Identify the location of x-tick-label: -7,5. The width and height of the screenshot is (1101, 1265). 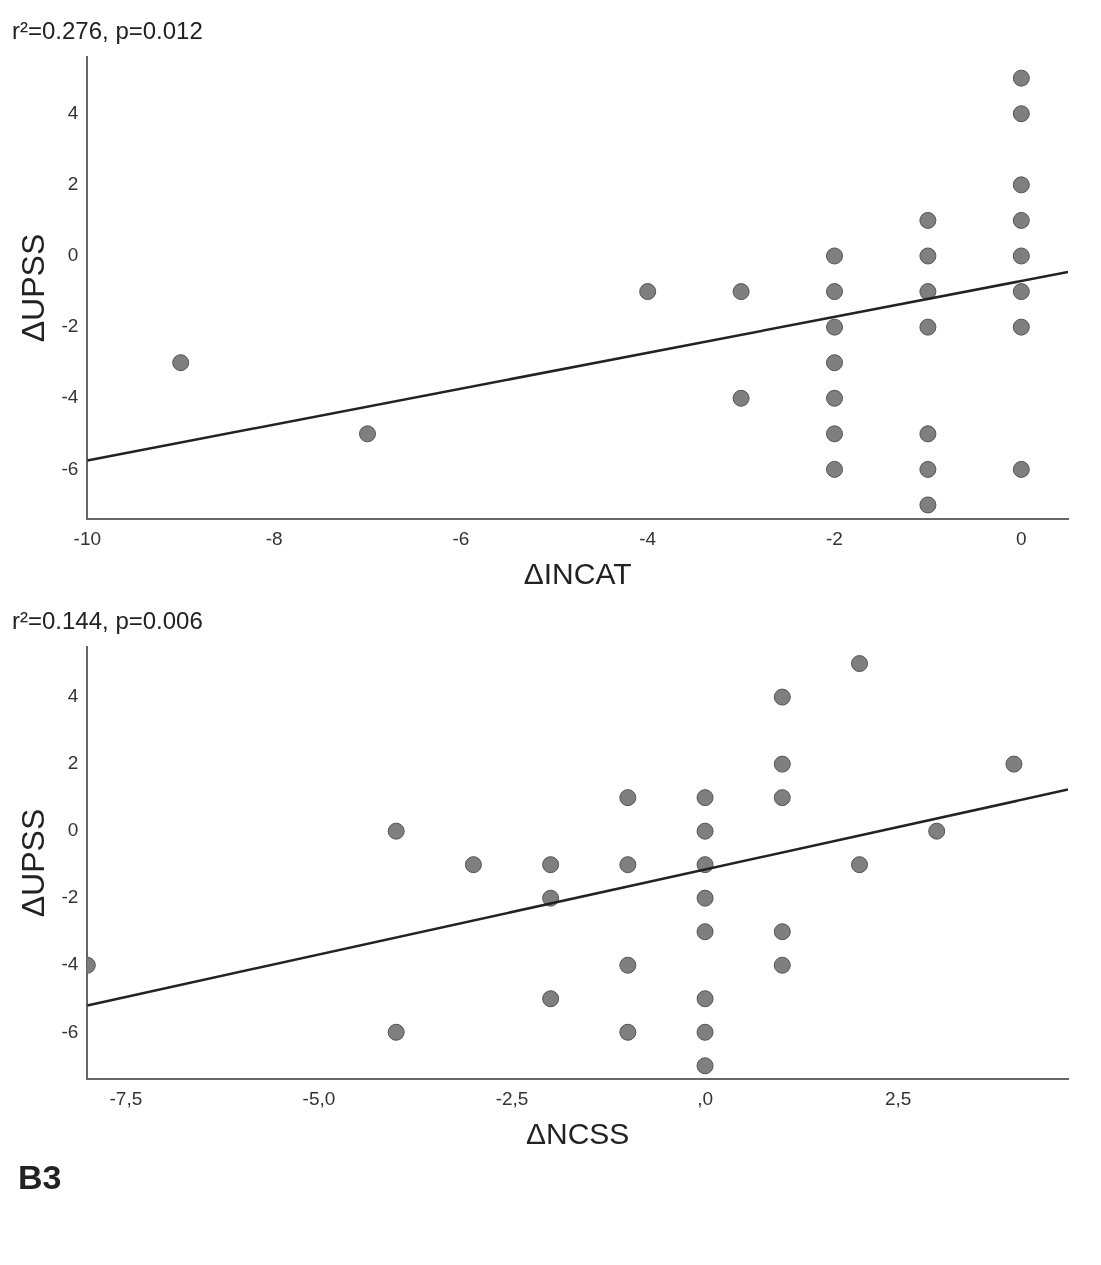
(126, 1098).